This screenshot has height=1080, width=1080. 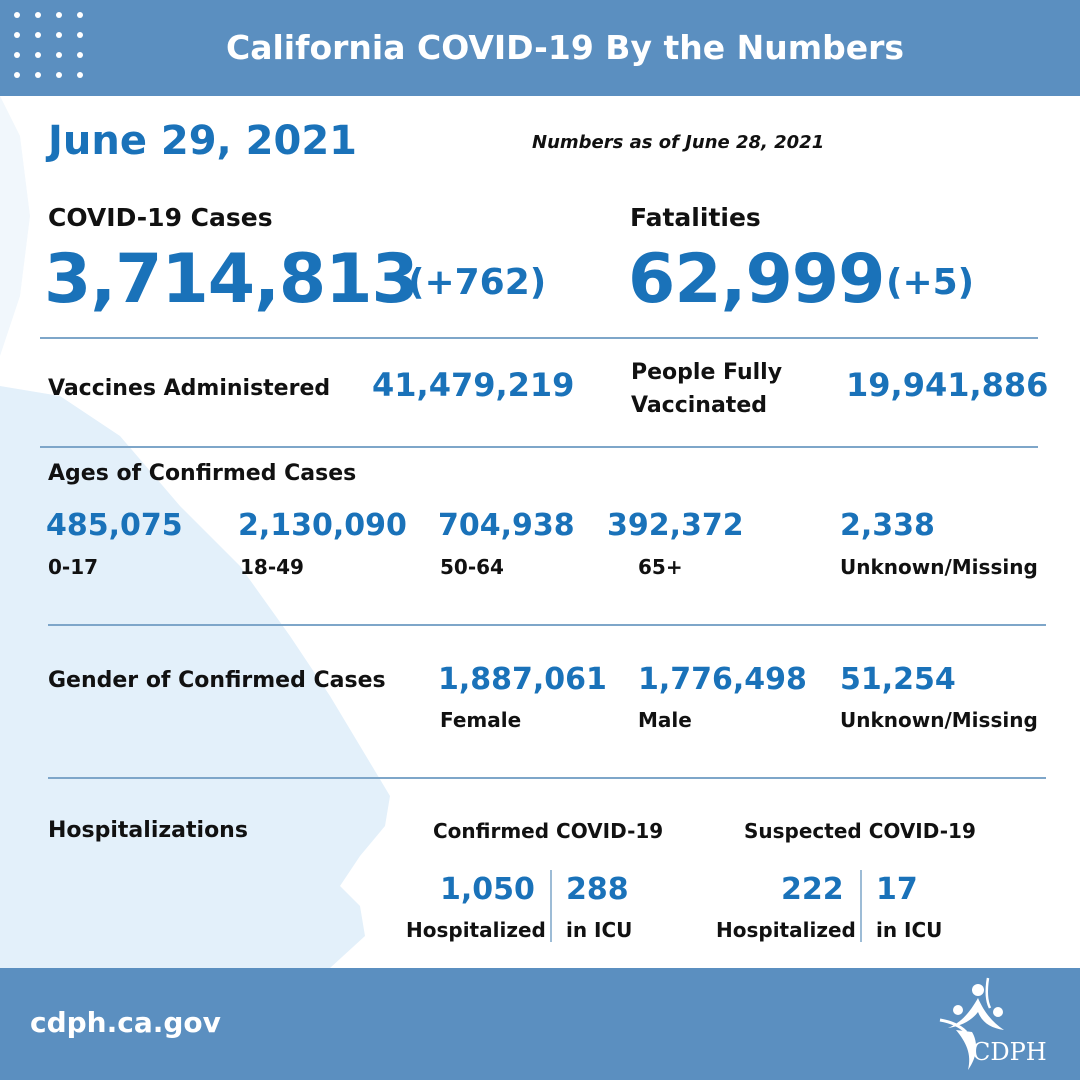 What do you see at coordinates (860, 831) in the screenshot?
I see `suspected-covid-title: Suspected COVID-19` at bounding box center [860, 831].